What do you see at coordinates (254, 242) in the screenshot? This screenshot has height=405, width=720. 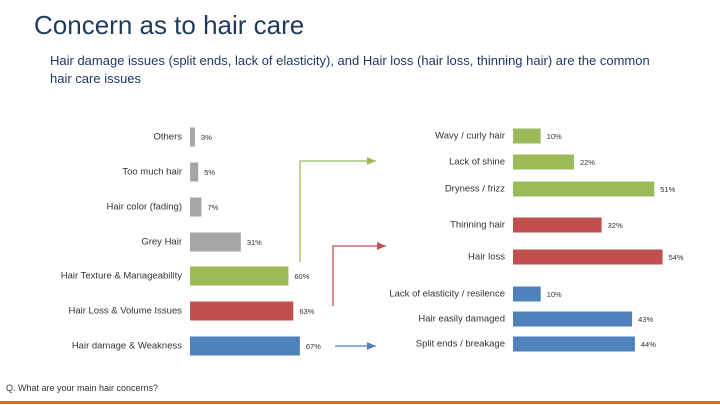 I see `value-label: 31%` at bounding box center [254, 242].